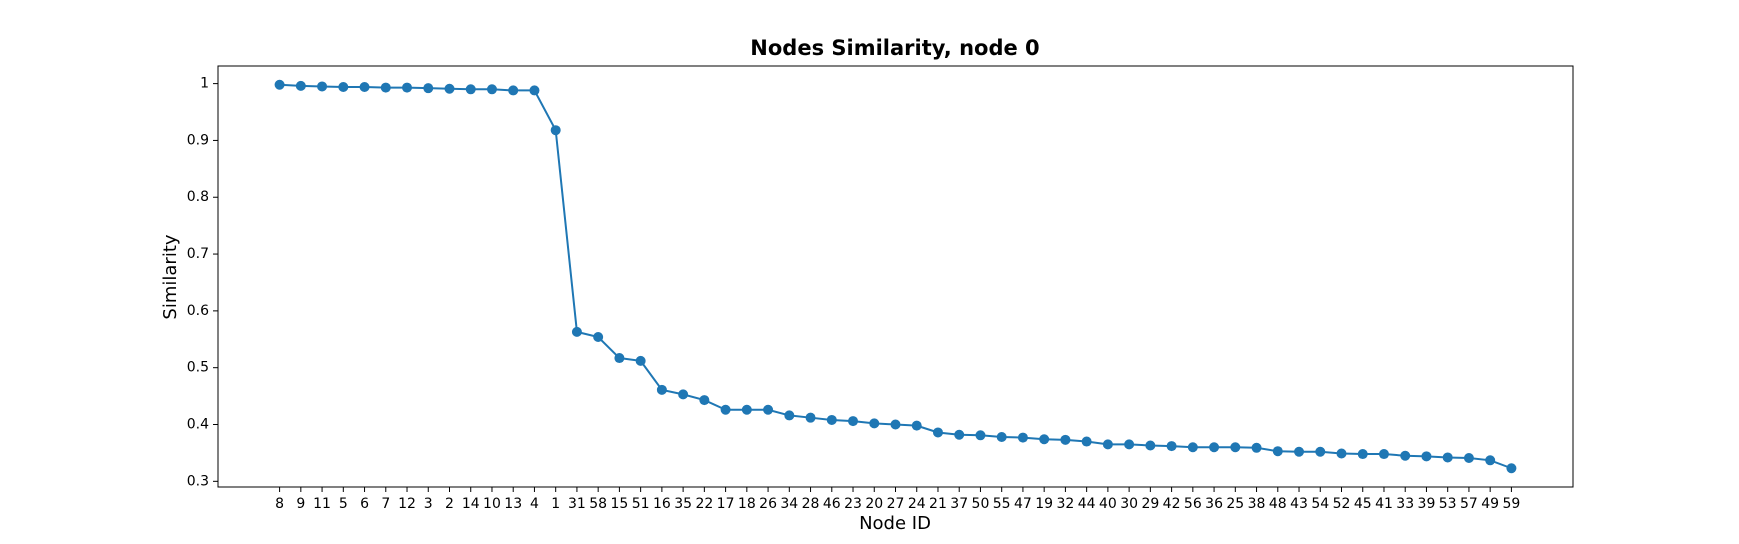 Image resolution: width=1739 pixels, height=544 pixels. Describe the element at coordinates (198, 425) in the screenshot. I see `y-tick-label: 0.4` at that location.